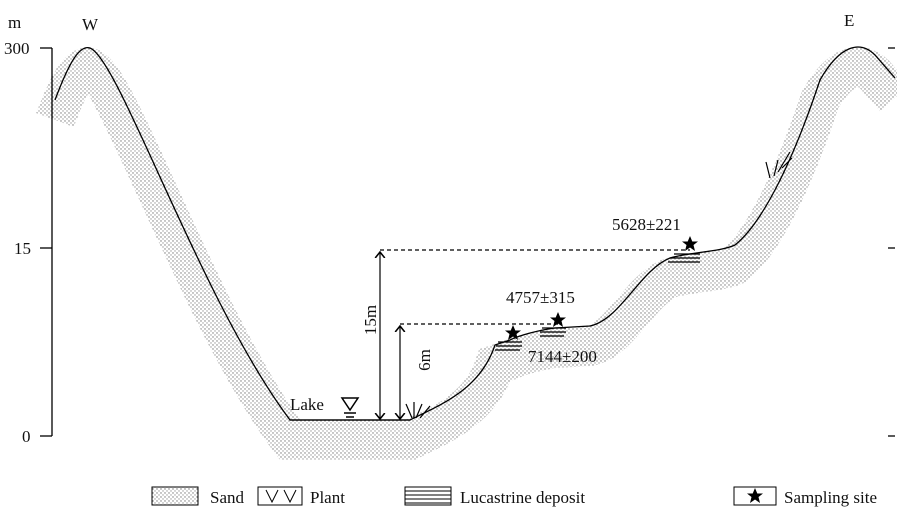 The width and height of the screenshot is (897, 513). Describe the element at coordinates (350, 407) in the screenshot. I see `lake-symbol` at that location.